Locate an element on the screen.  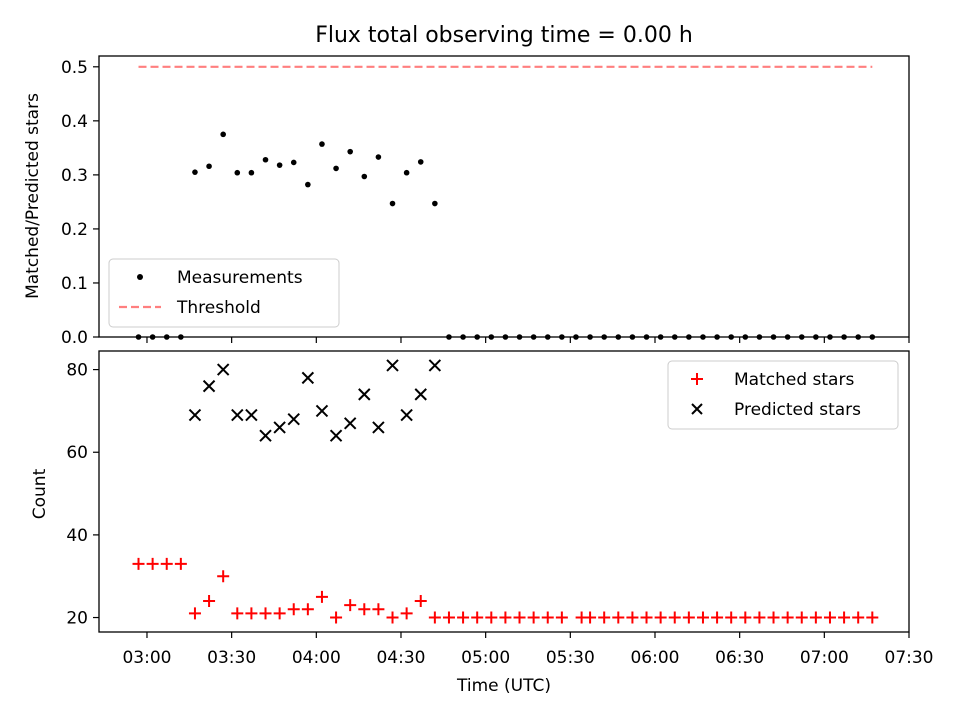
bottom-xtick-label: 05:30 is located at coordinates (570, 658).